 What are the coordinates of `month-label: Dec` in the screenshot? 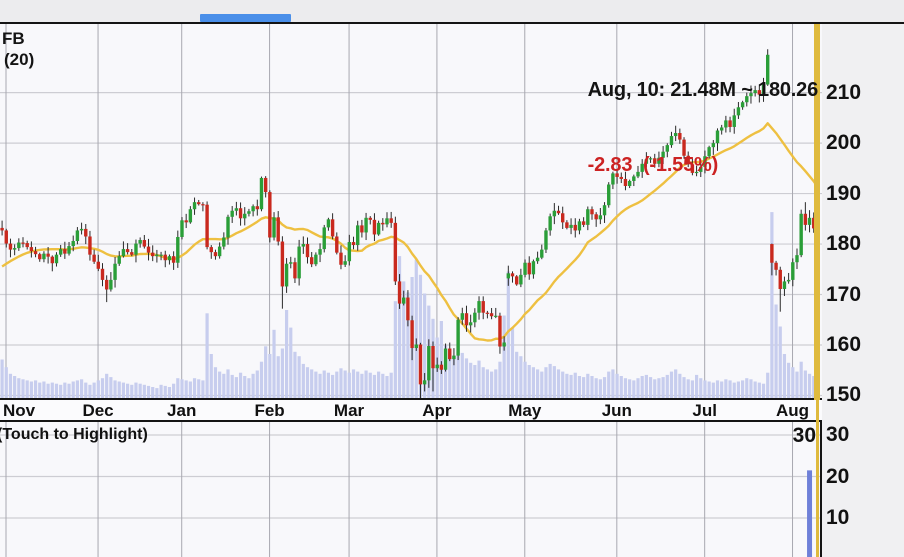 It's located at (98, 410).